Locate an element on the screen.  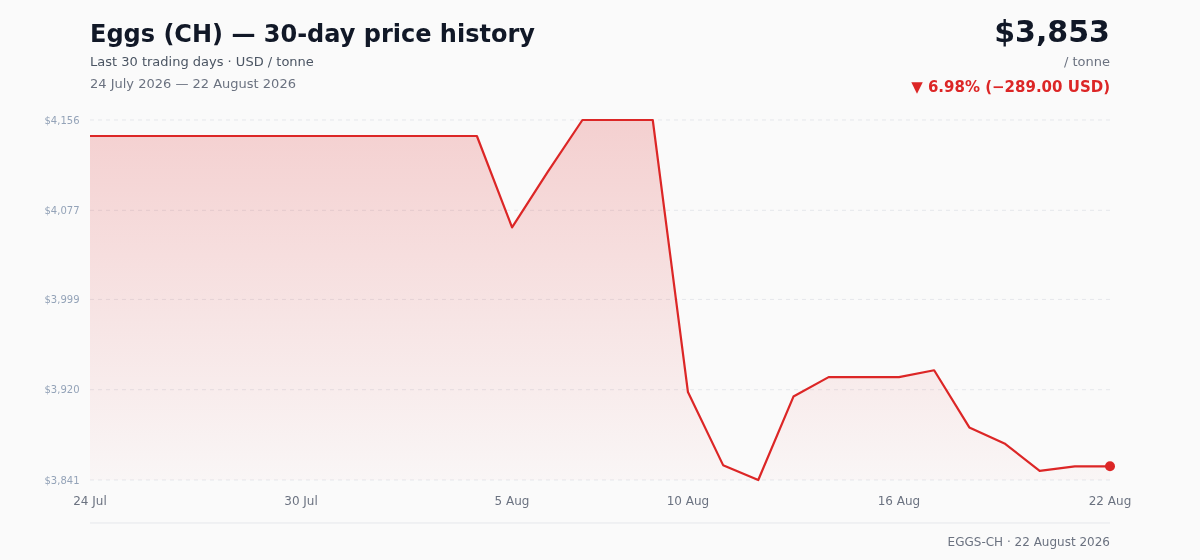
text: $3,853 is located at coordinates (1052, 31).